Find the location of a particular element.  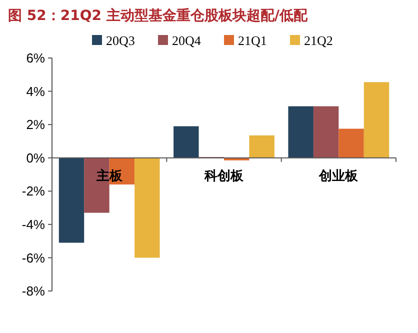

y-tick-label: 6% is located at coordinates (36, 58).